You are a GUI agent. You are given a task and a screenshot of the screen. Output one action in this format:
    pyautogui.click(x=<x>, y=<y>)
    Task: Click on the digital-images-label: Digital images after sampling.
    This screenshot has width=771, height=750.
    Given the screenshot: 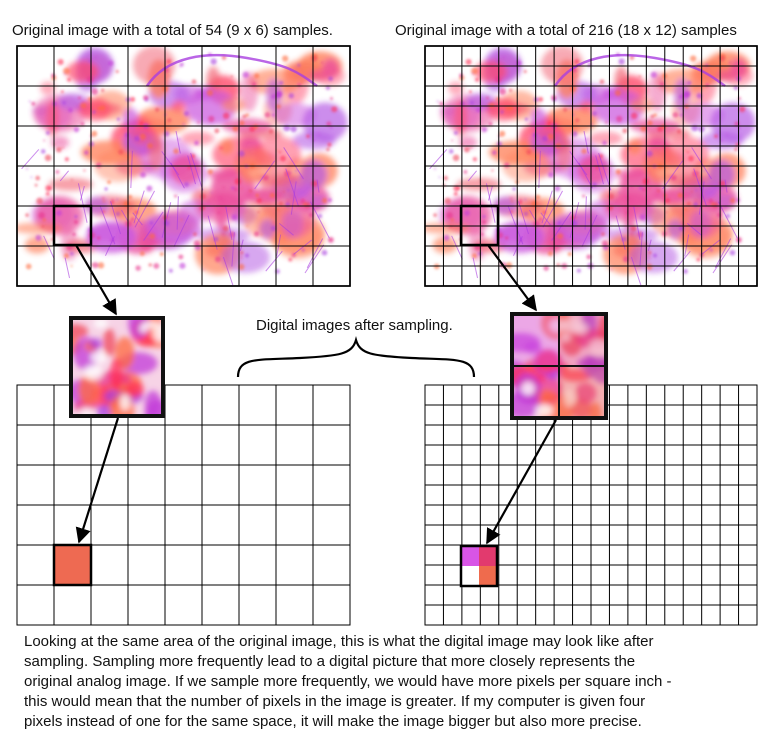 What is the action you would take?
    pyautogui.click(x=354, y=325)
    